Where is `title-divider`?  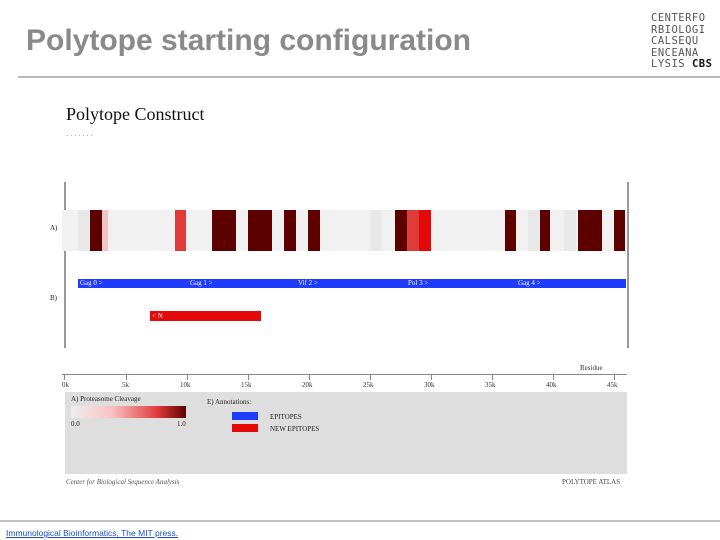
title-divider is located at coordinates (369, 77).